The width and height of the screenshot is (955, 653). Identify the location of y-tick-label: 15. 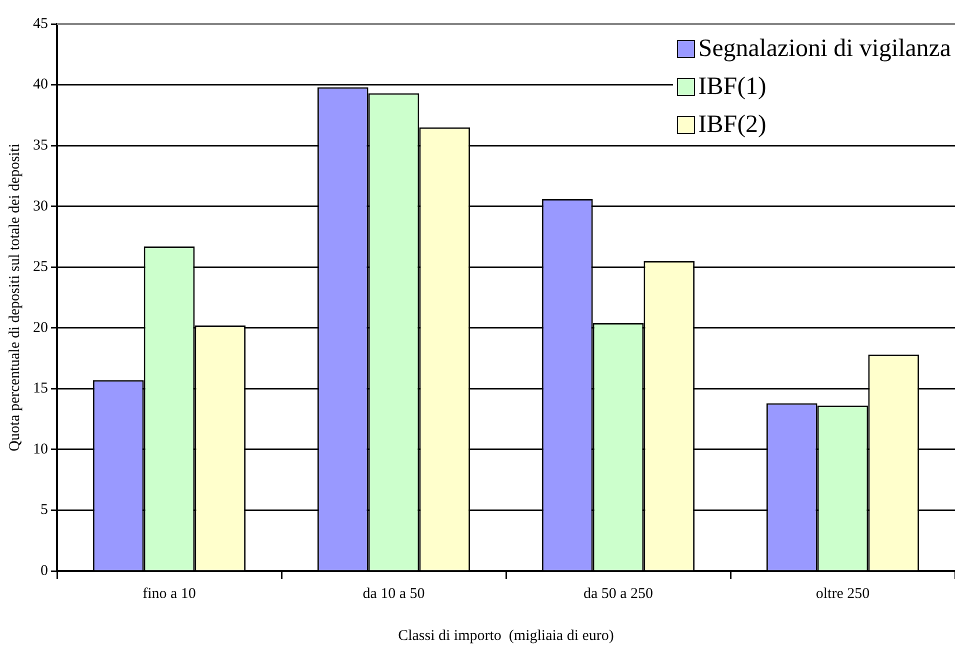
(40, 388).